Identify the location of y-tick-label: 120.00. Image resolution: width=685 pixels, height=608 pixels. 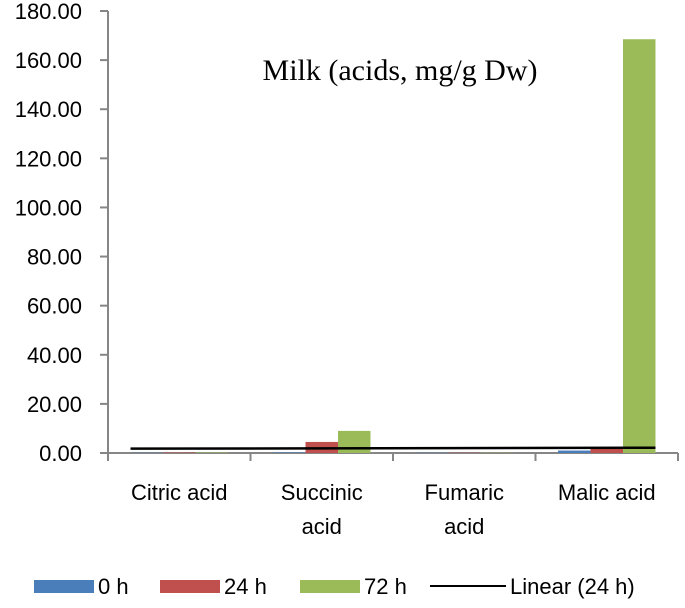
(48, 158).